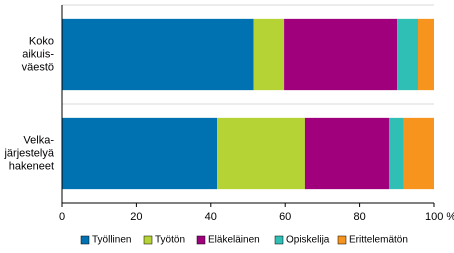 This screenshot has width=454, height=253. What do you see at coordinates (62, 217) in the screenshot?
I see `x-tick-label: 0` at bounding box center [62, 217].